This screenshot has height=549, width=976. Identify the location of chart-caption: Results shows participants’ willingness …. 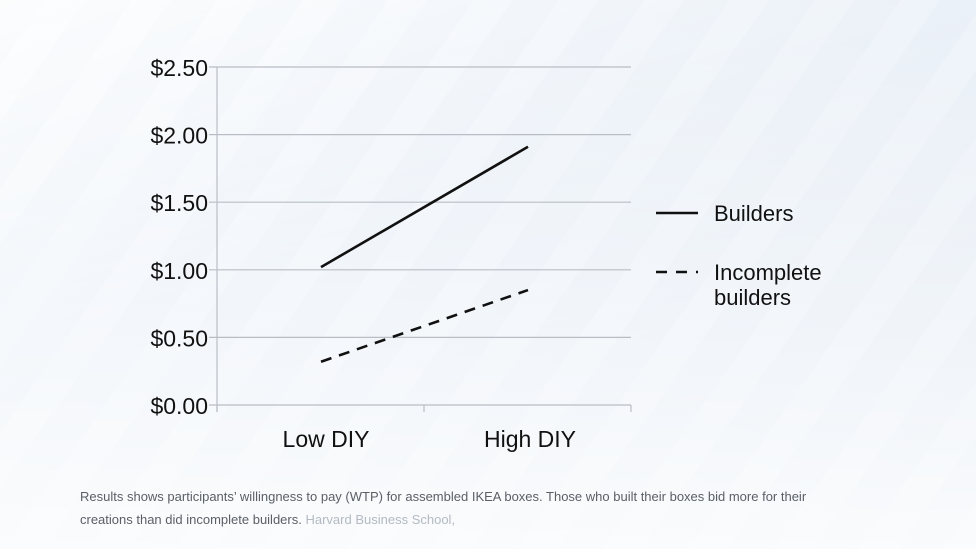
(470, 508).